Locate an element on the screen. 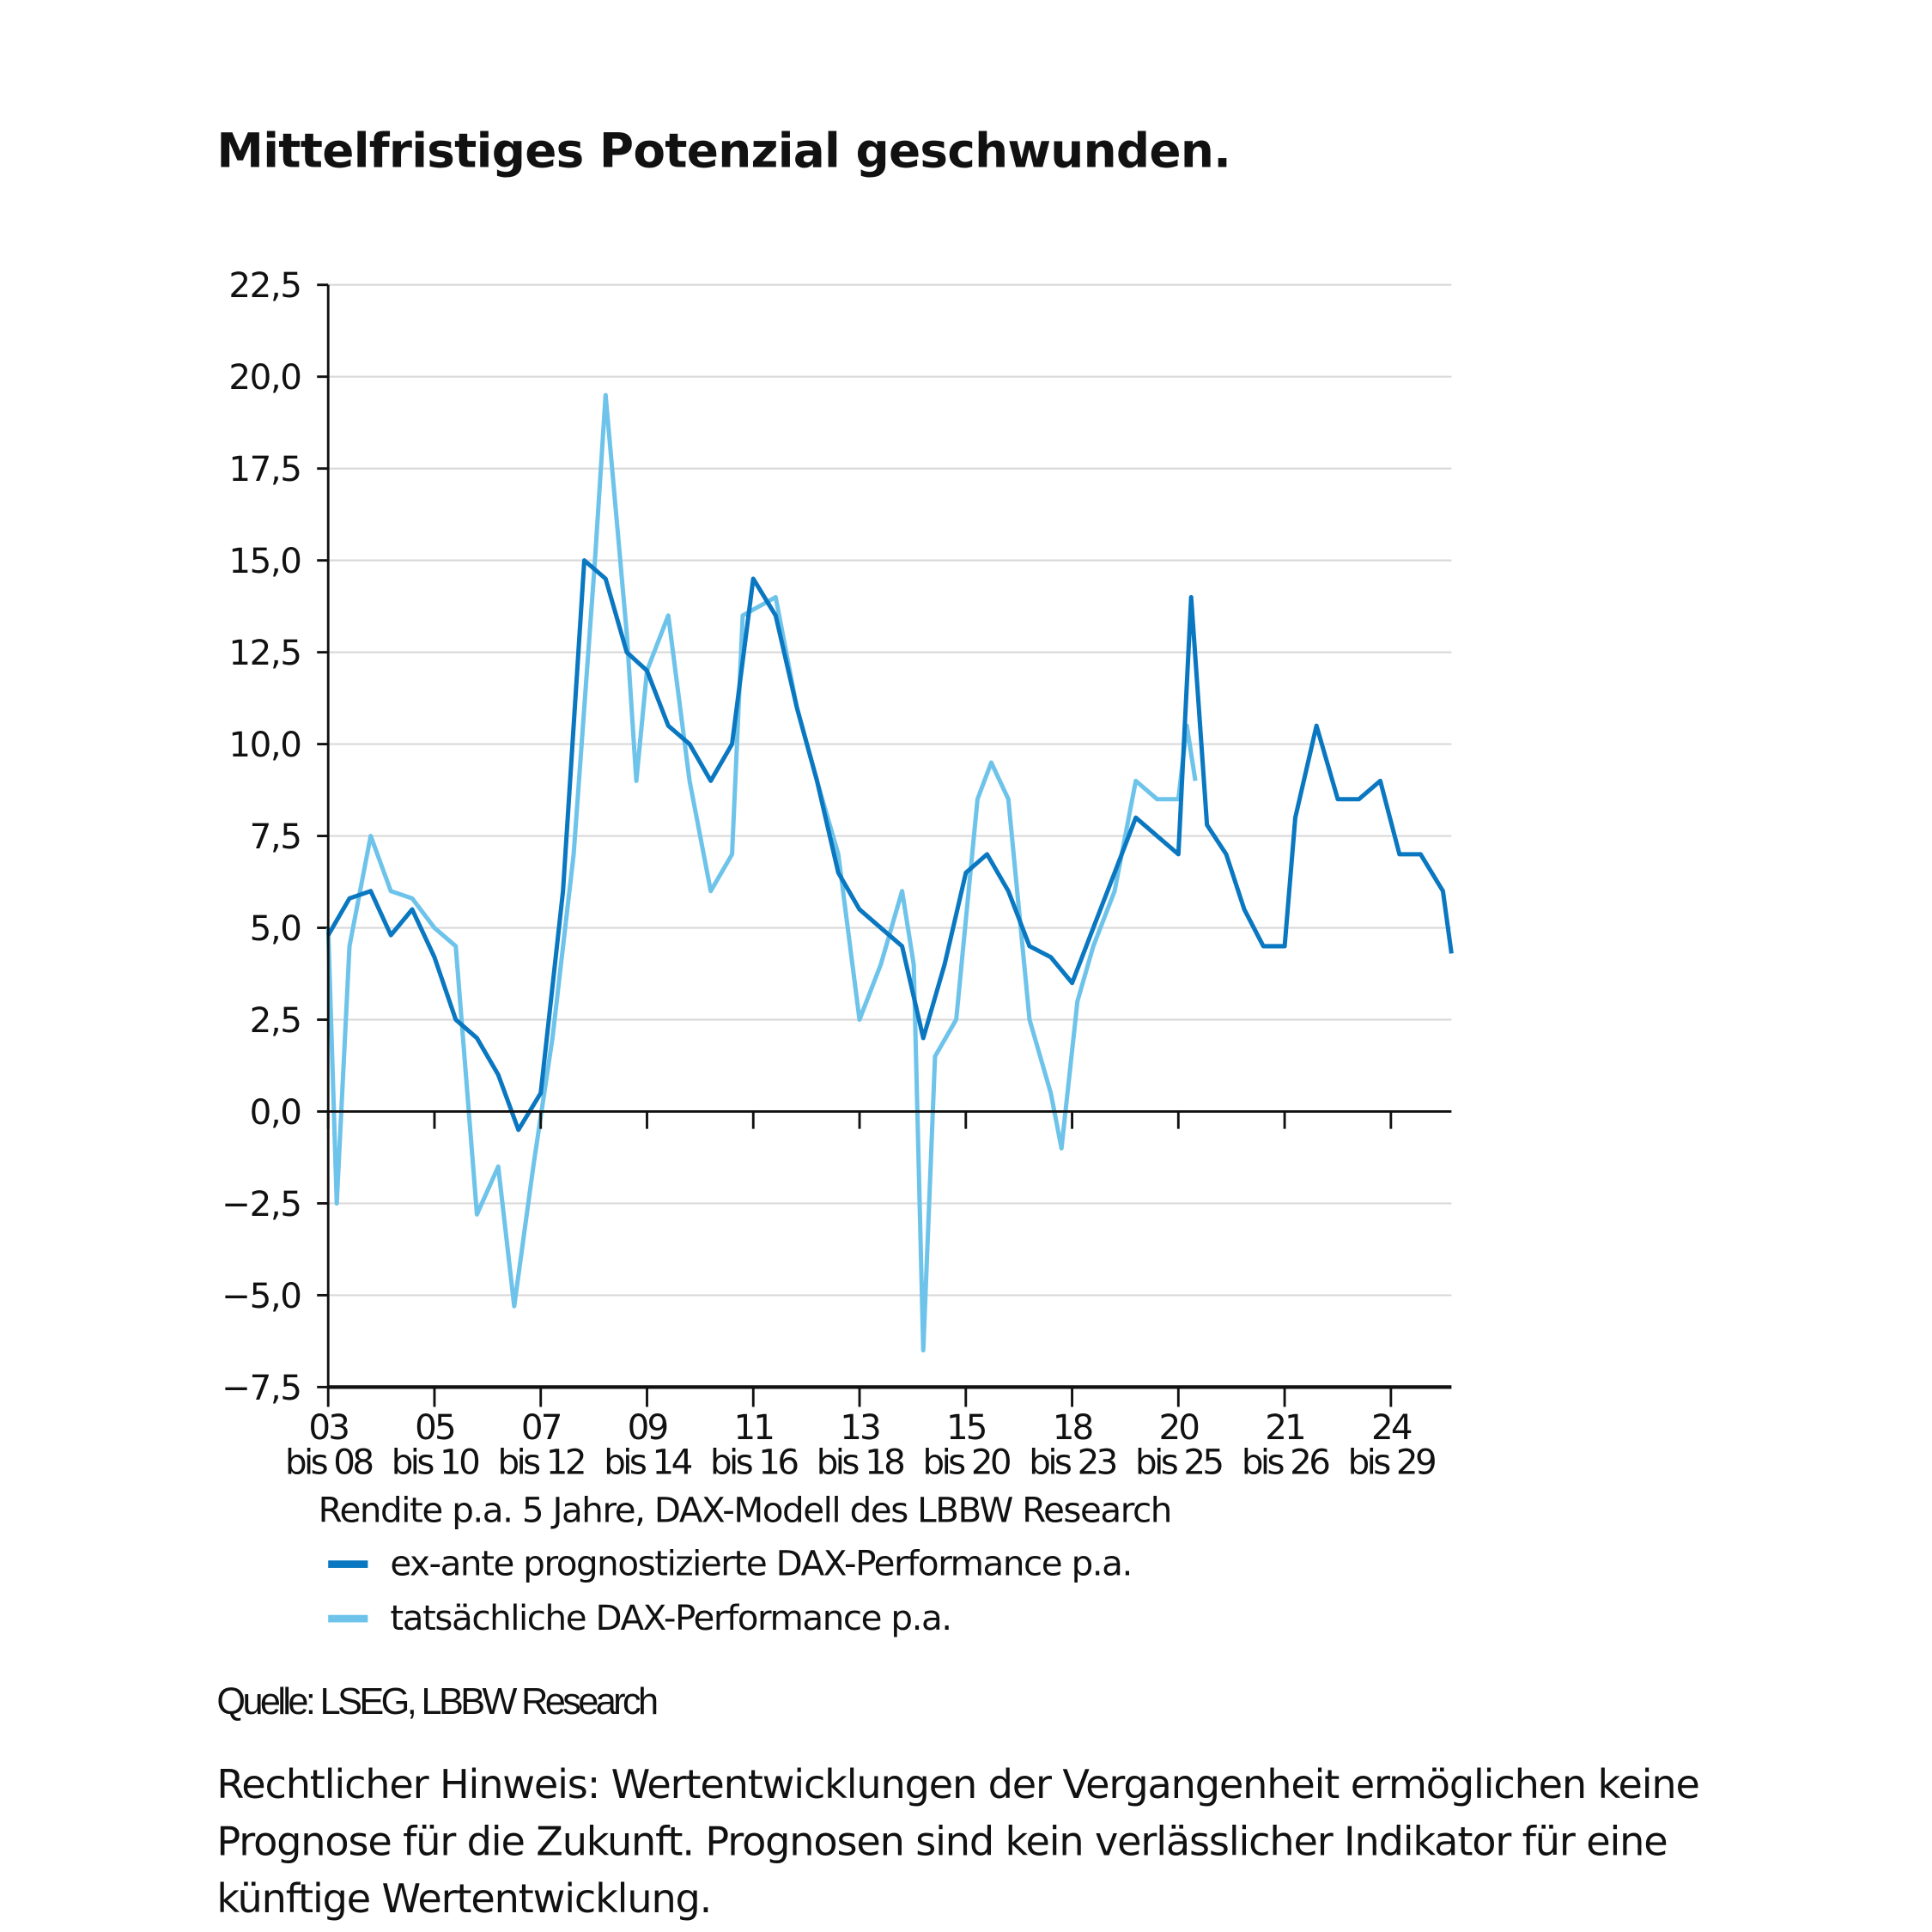  x-tick-label-end: bis 08 is located at coordinates (328, 1462).